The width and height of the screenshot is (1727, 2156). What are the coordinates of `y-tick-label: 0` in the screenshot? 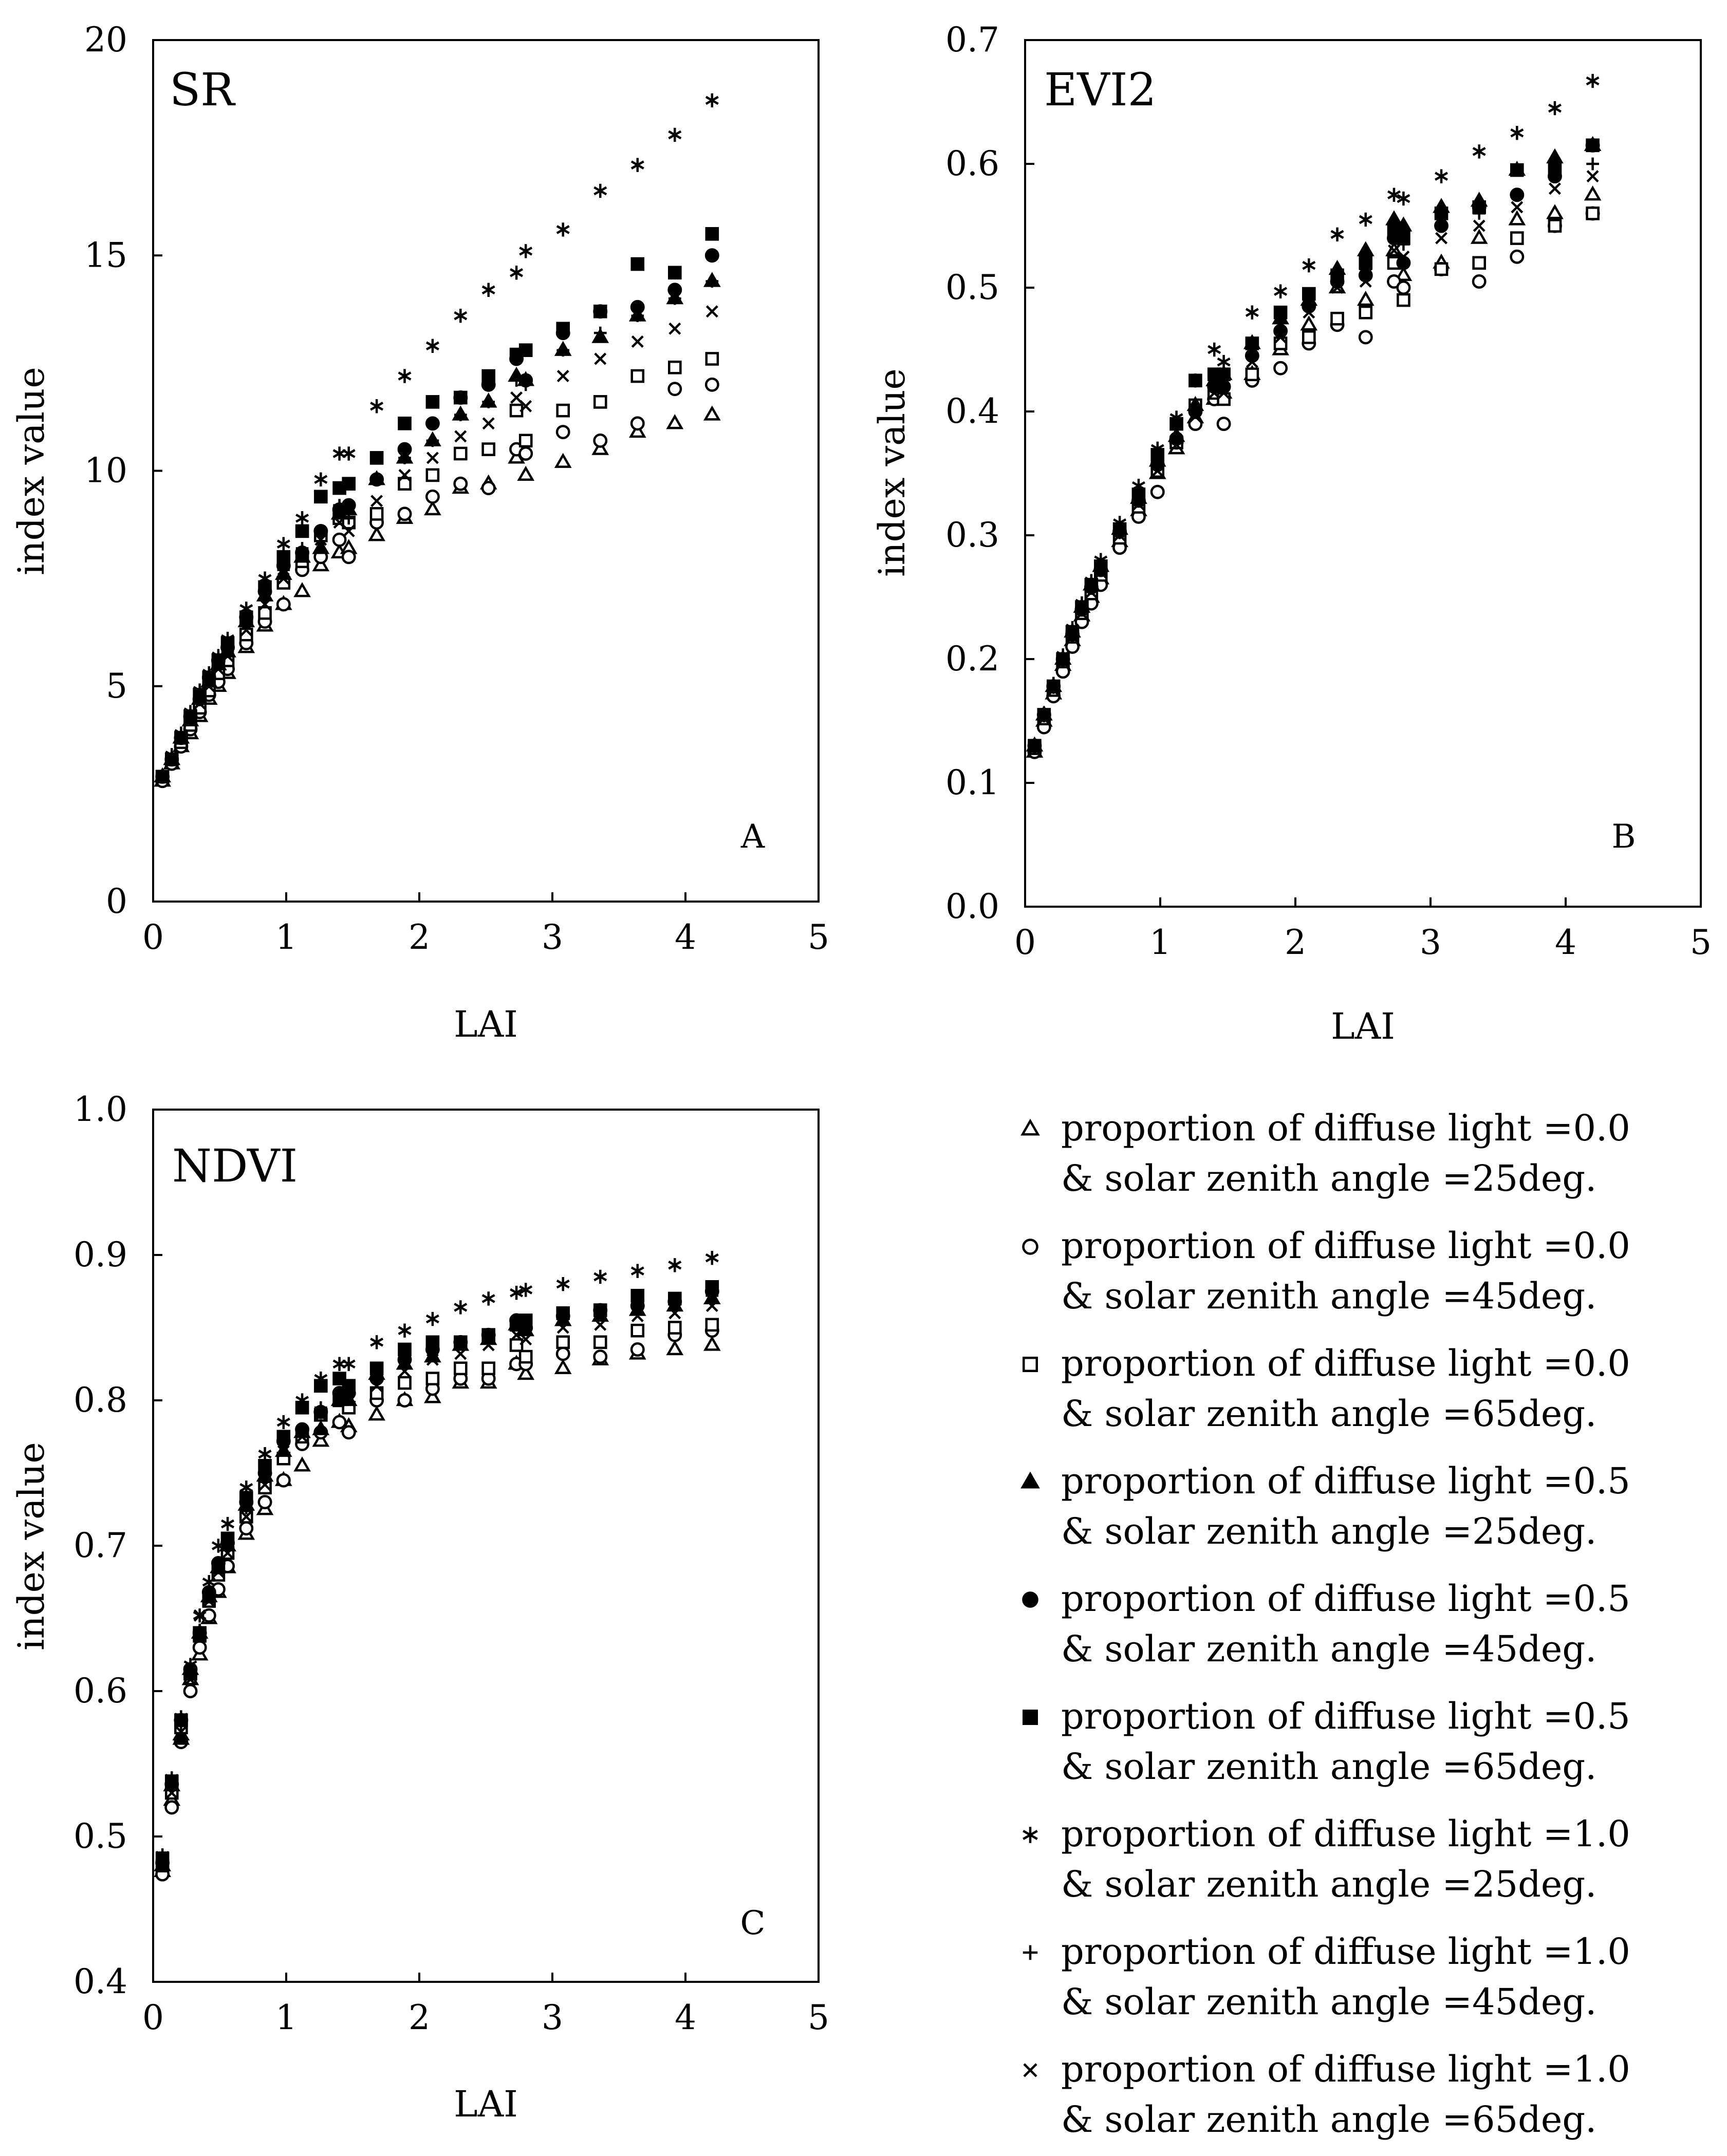 It's located at (116, 902).